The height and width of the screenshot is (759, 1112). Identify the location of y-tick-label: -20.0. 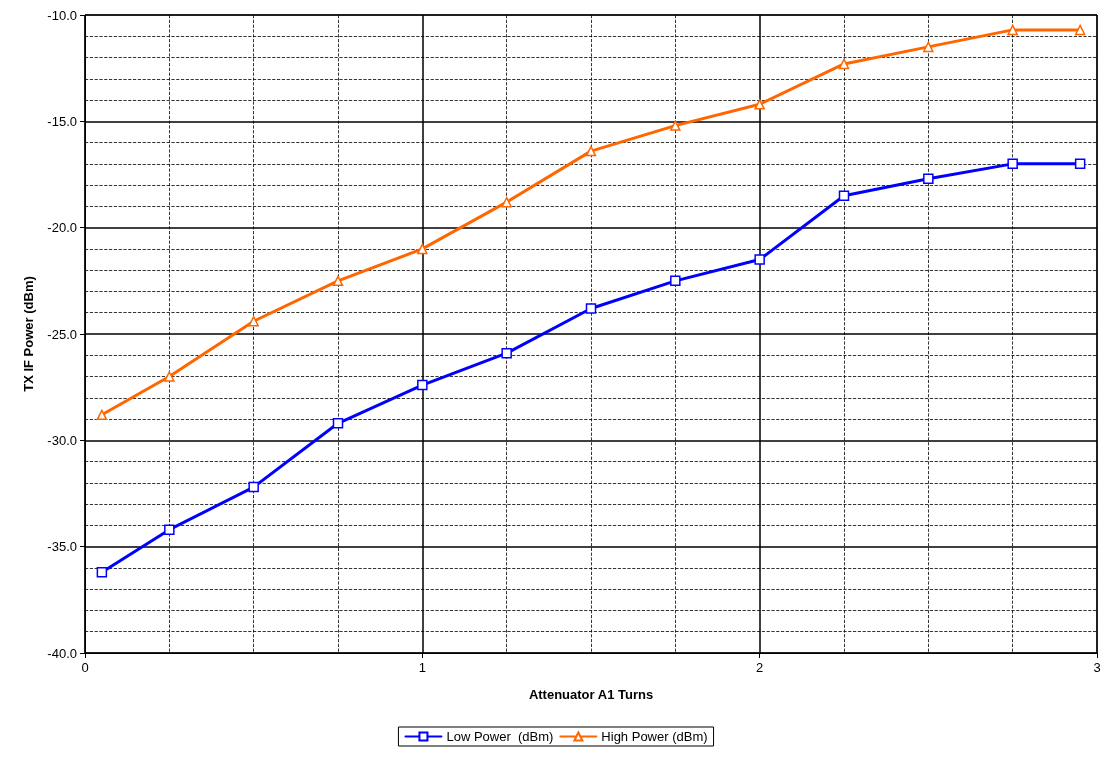
(62, 228).